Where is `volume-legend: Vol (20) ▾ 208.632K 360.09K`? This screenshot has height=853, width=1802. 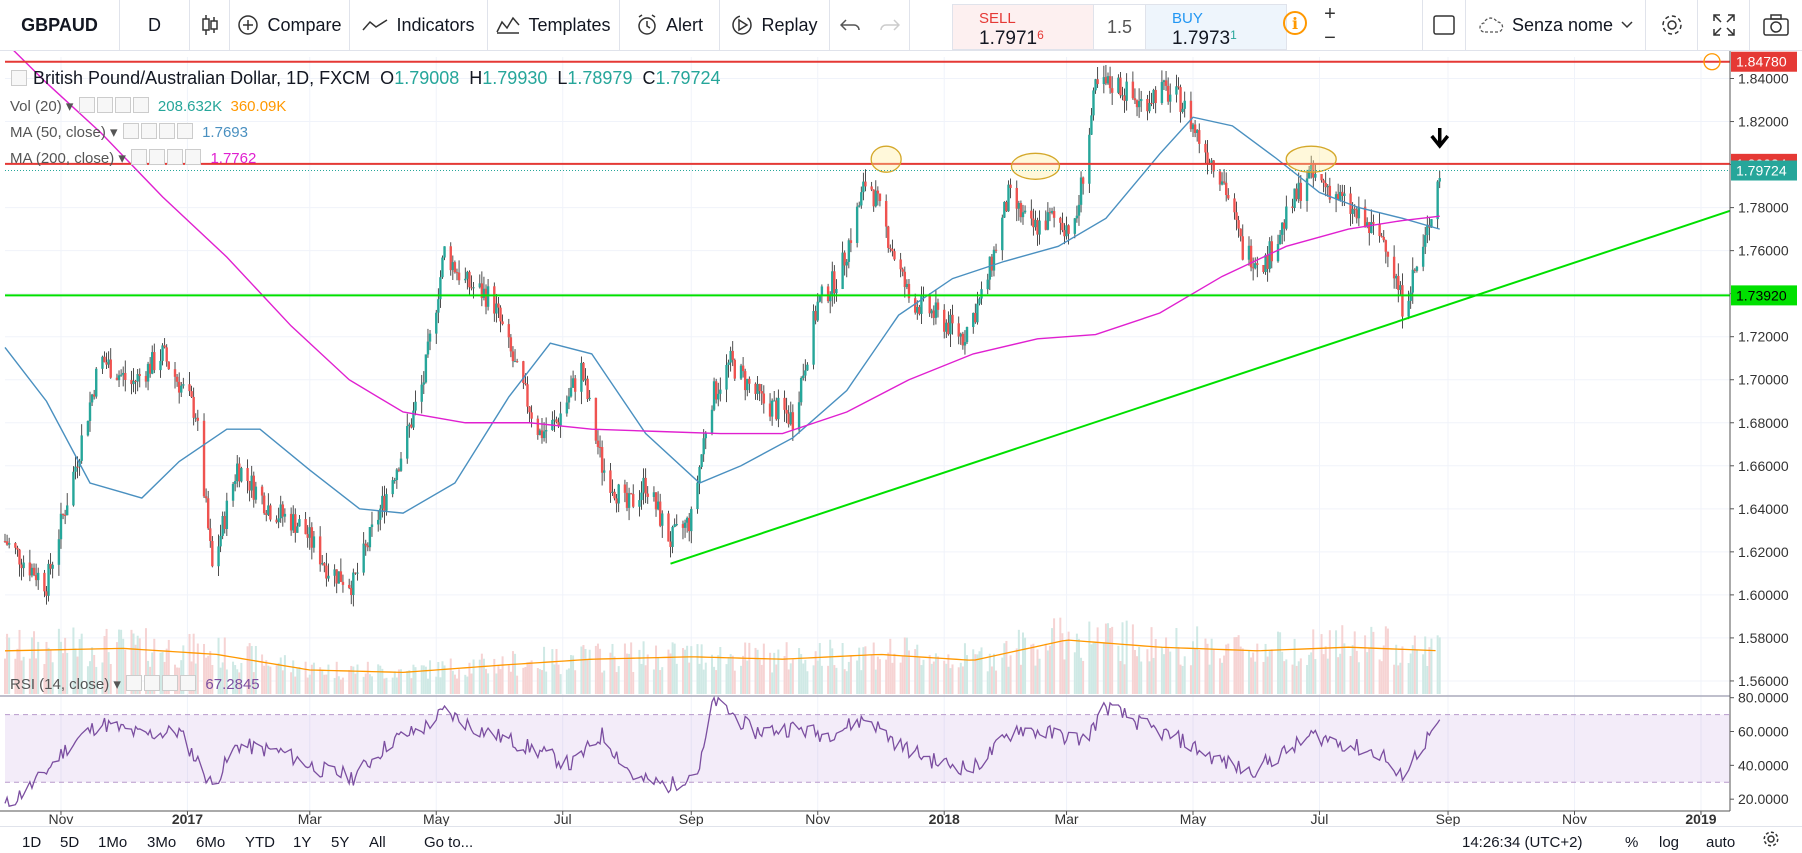 volume-legend: Vol (20) ▾ 208.632K 360.09K is located at coordinates (148, 106).